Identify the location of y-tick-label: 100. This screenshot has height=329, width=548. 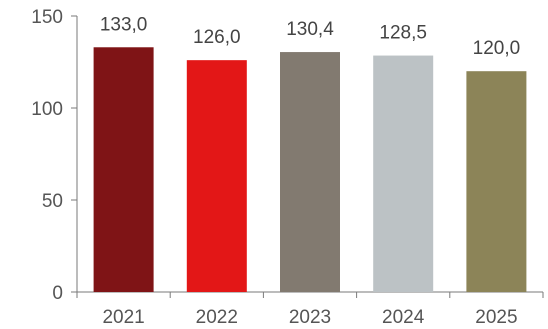
(47, 109).